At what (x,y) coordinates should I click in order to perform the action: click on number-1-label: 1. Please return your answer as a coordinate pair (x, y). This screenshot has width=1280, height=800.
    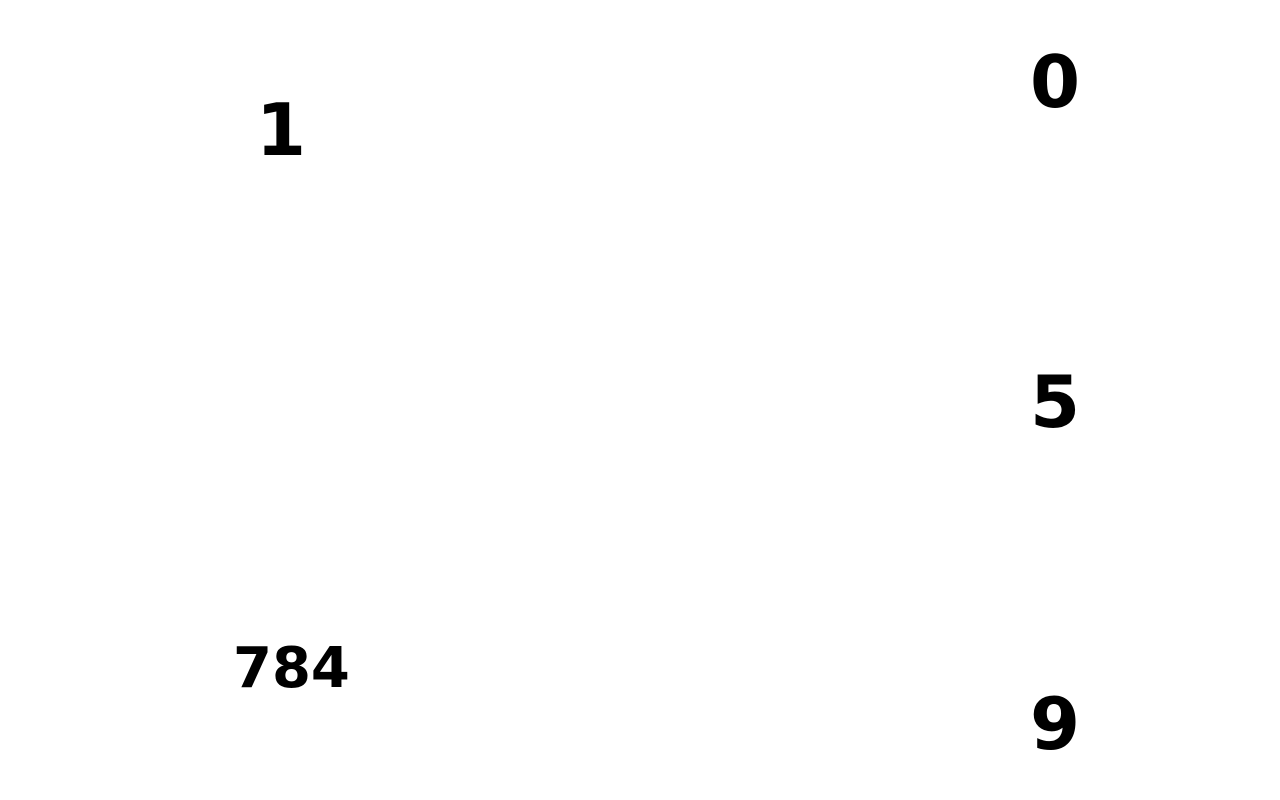
    Looking at the image, I should click on (281, 130).